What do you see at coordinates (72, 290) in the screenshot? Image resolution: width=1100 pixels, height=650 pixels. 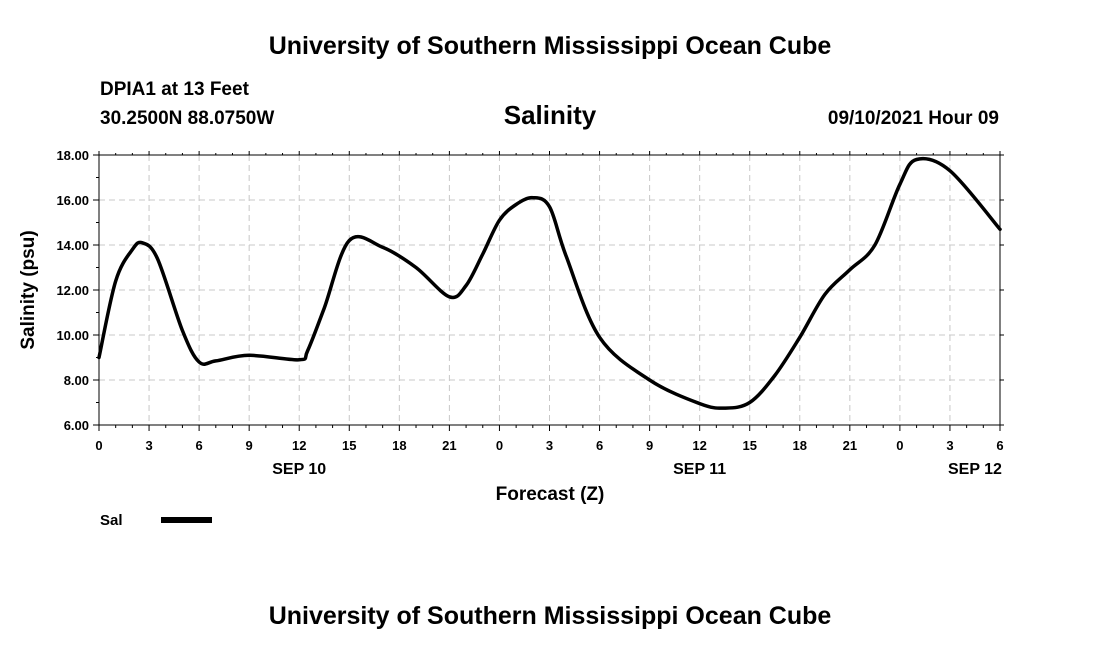 I see `y-tick-label: 12.00` at bounding box center [72, 290].